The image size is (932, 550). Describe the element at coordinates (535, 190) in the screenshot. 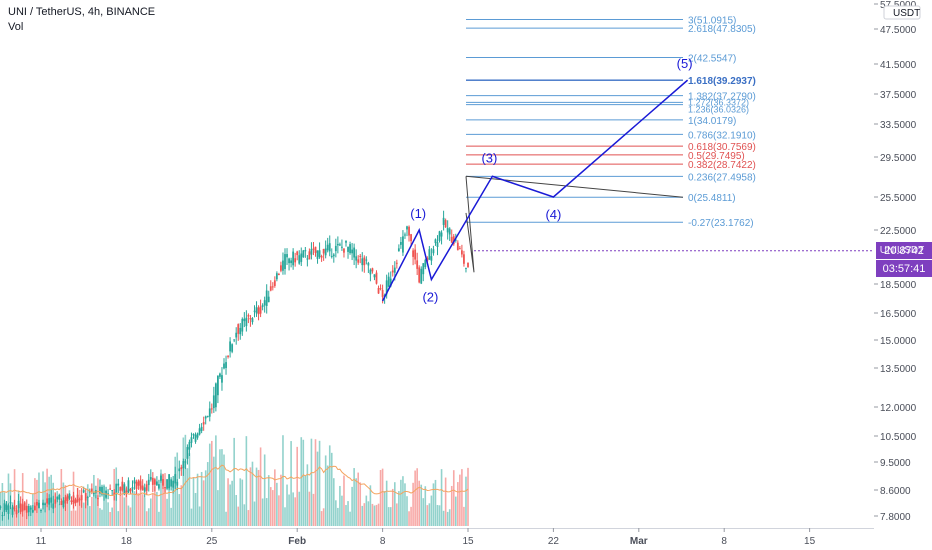

I see `elliott-wave-line` at that location.